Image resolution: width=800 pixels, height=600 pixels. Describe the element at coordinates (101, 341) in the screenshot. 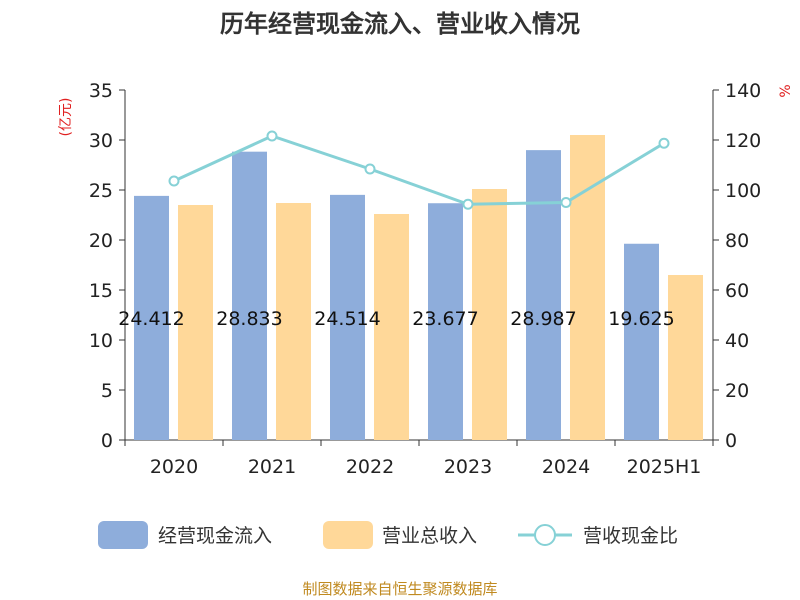

I see `y-left-tick-label: 10` at that location.